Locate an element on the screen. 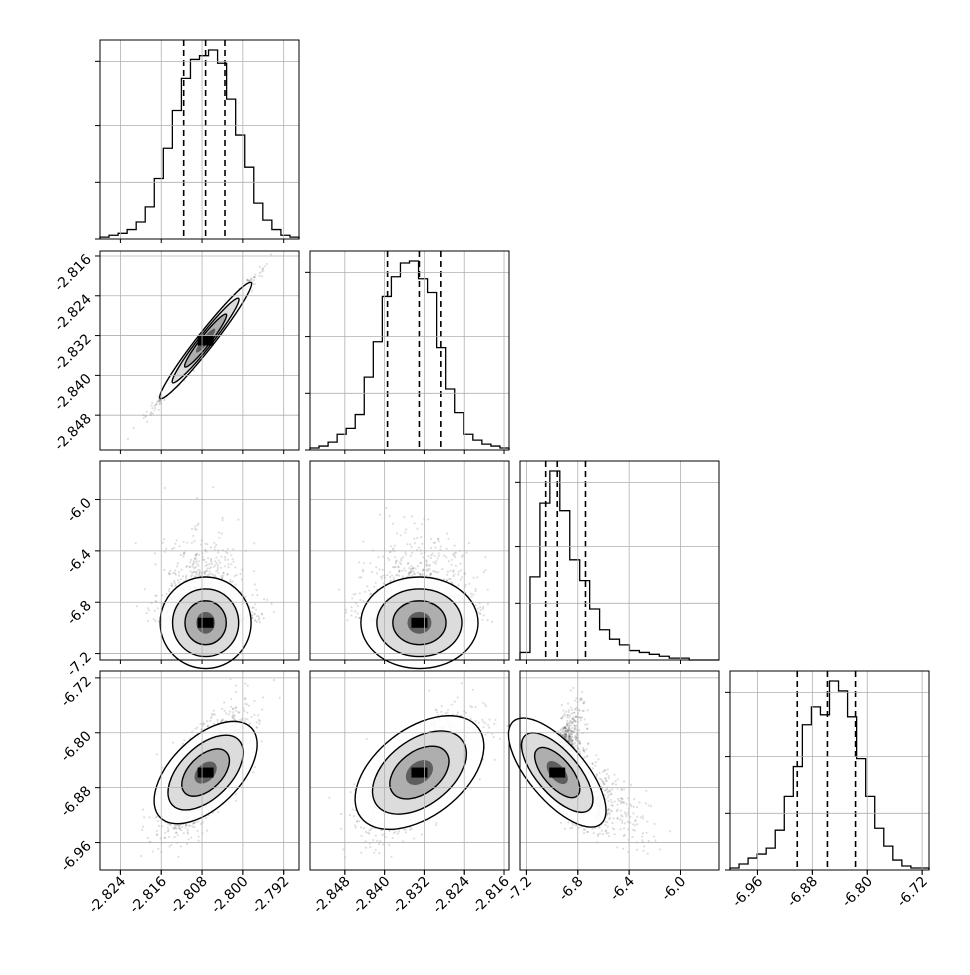  density-peak is located at coordinates (419, 623).